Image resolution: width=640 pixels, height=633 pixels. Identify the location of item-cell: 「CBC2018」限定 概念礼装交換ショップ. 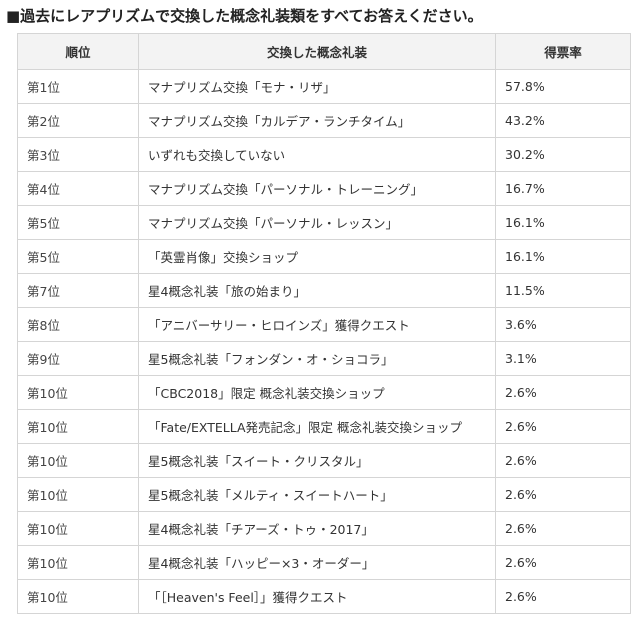
(317, 392).